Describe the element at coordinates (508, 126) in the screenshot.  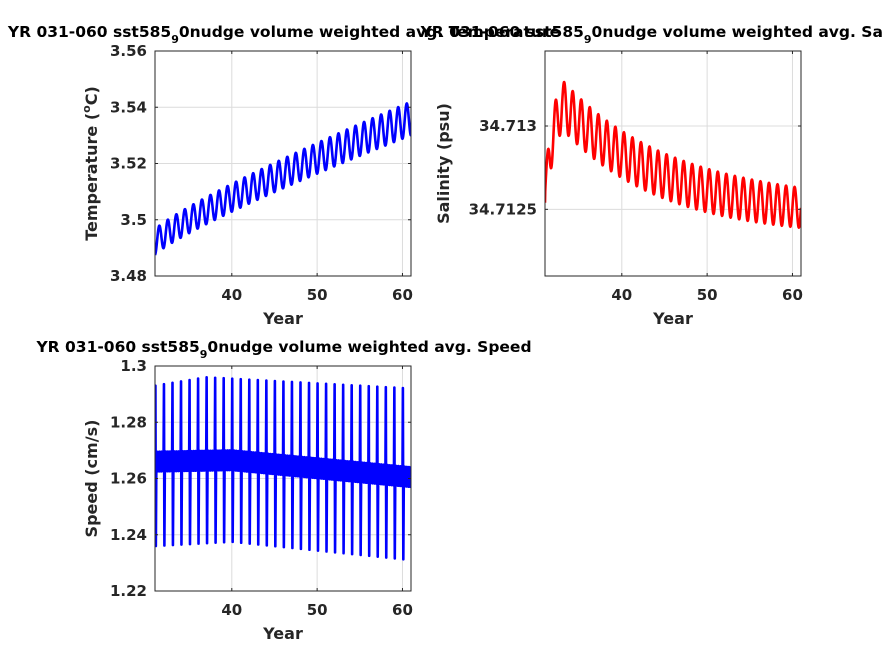
I see `y-tick-label: 34.713` at that location.